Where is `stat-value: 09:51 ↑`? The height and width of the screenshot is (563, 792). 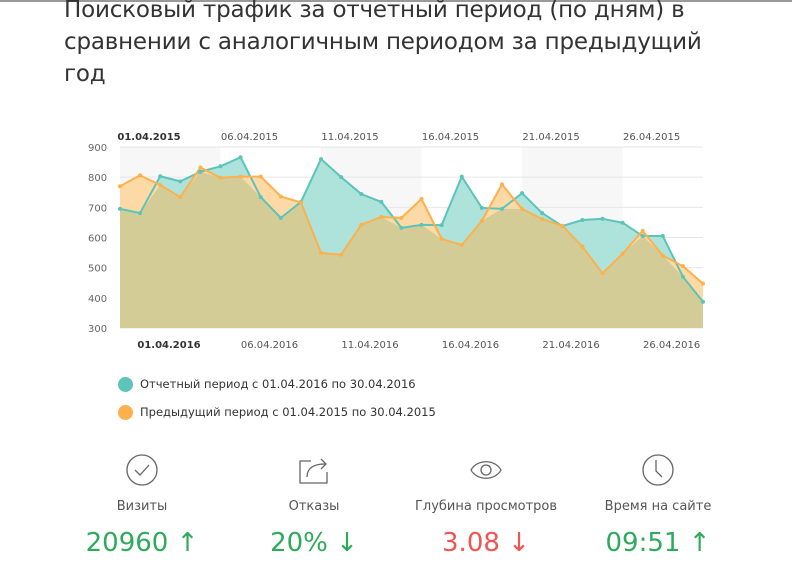 stat-value: 09:51 ↑ is located at coordinates (658, 543).